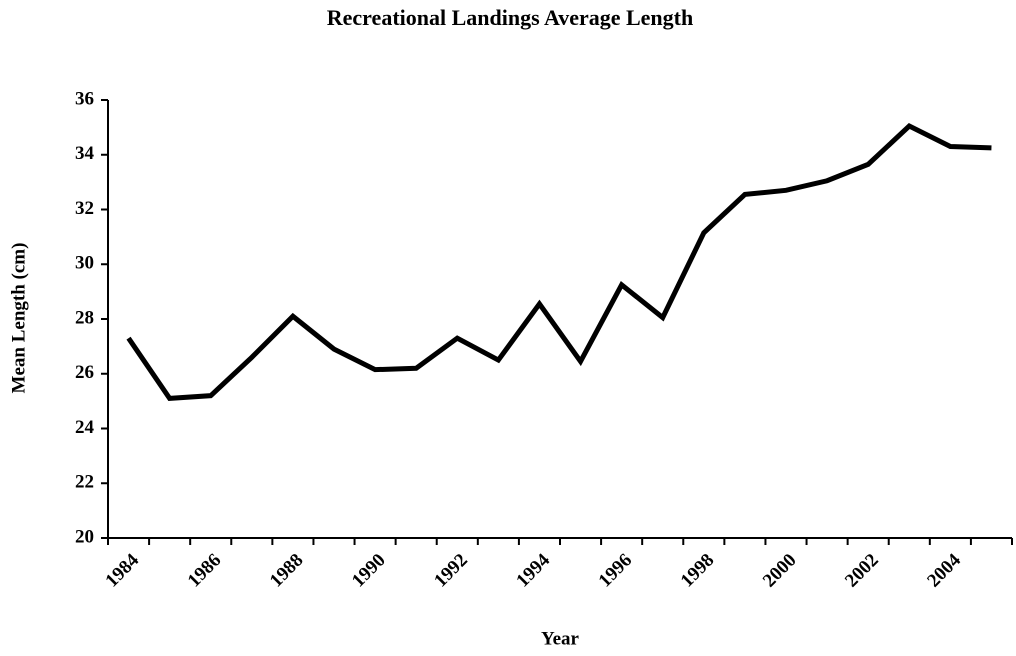 This screenshot has height=656, width=1016. I want to click on x-tick-label: 1990, so click(369, 571).